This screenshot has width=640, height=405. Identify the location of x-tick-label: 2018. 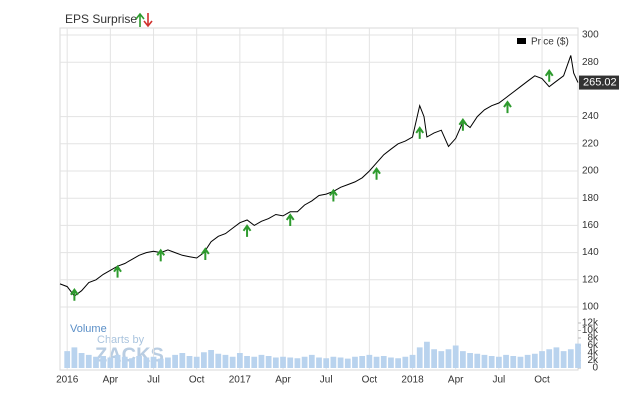
(412, 380).